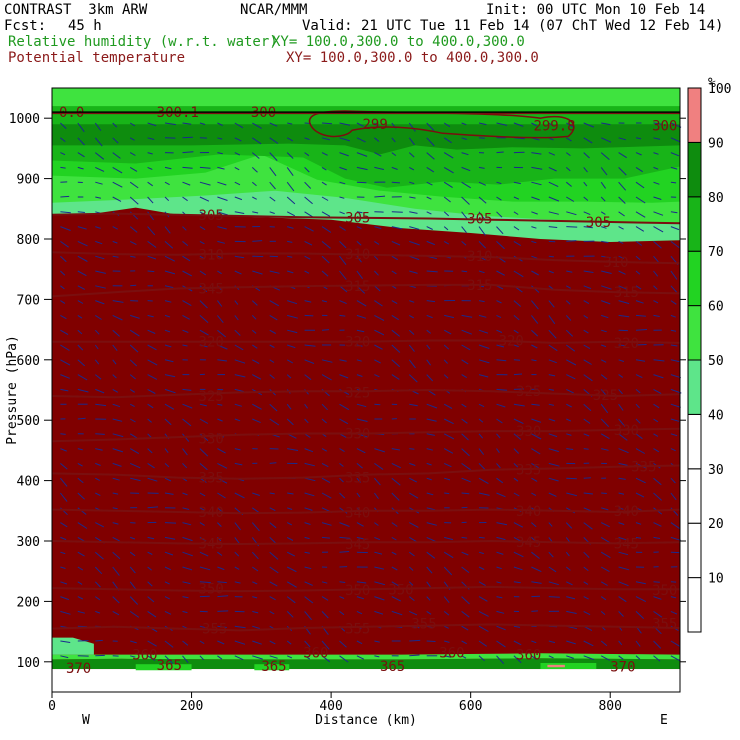 Image resolution: width=740 pixels, height=740 pixels. What do you see at coordinates (28, 421) in the screenshot?
I see `y-tick-label: 500` at bounding box center [28, 421].